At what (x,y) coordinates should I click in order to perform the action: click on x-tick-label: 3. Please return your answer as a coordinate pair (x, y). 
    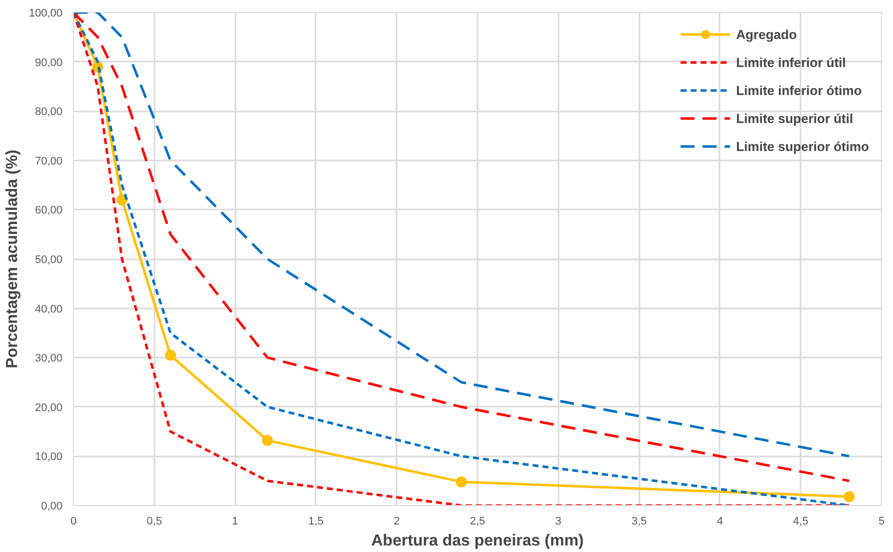
    Looking at the image, I should click on (558, 522).